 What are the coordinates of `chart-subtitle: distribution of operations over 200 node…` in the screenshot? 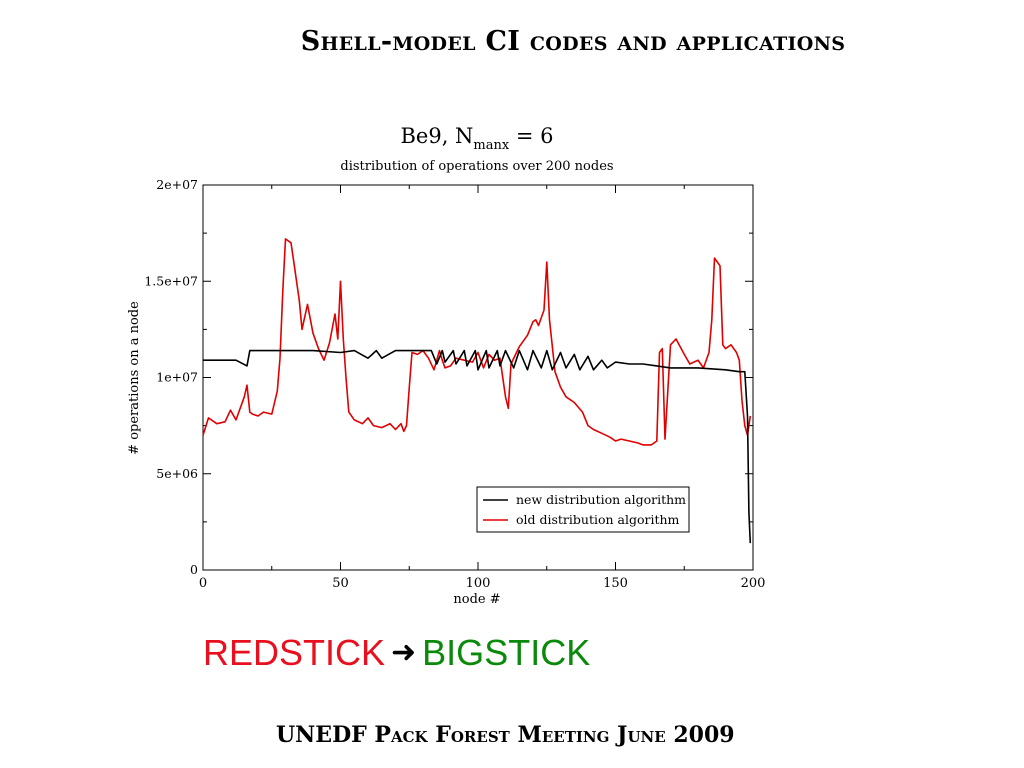 It's located at (476, 166).